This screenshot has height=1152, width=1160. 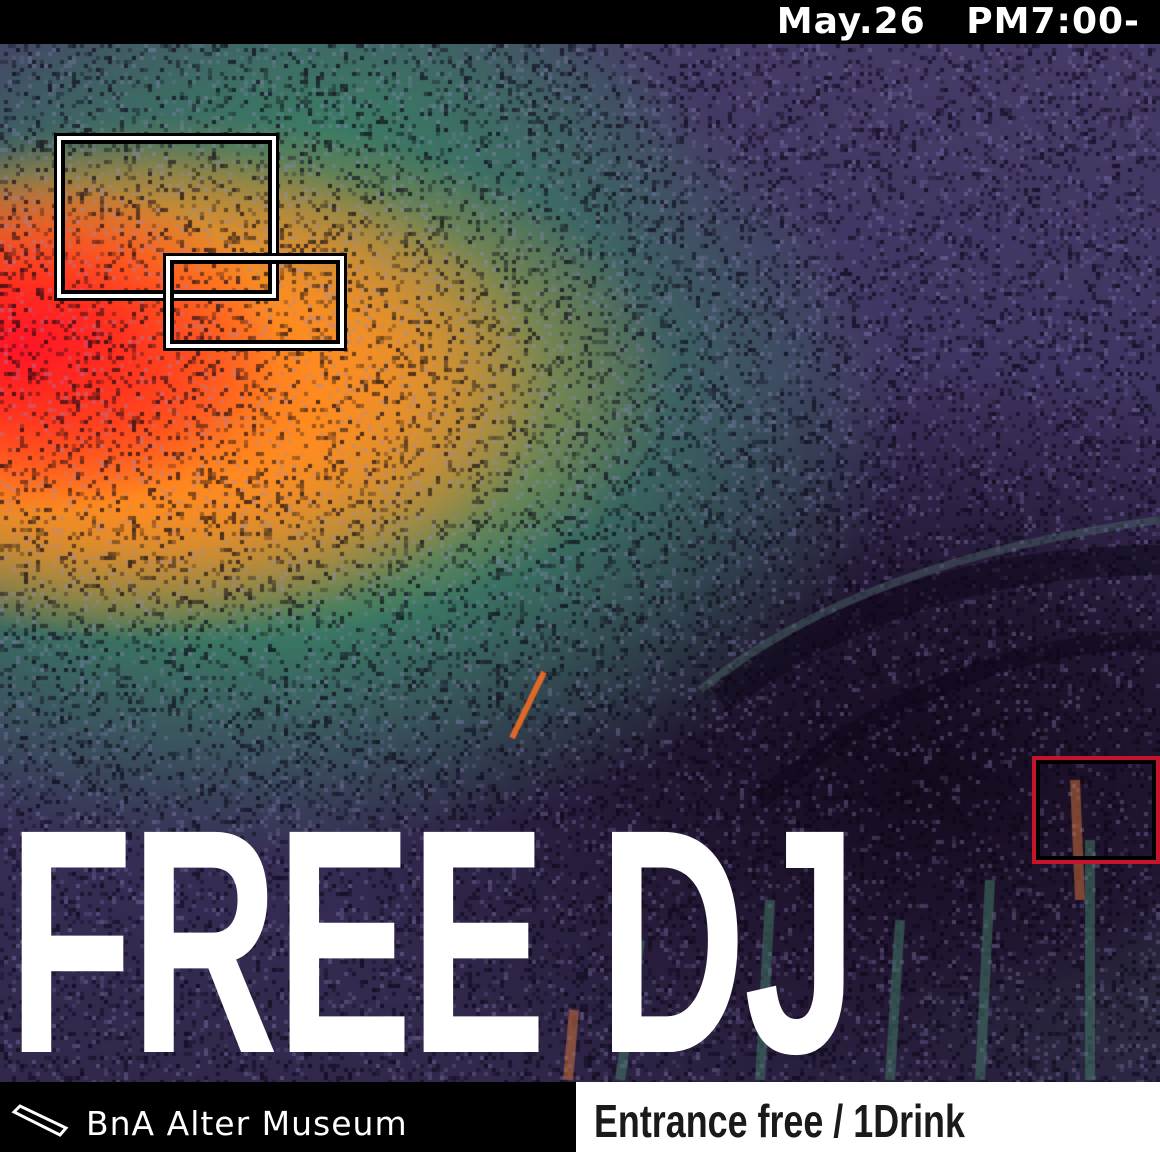 What do you see at coordinates (779, 1121) in the screenshot?
I see `entry-info: Entrance free / 1Drink` at bounding box center [779, 1121].